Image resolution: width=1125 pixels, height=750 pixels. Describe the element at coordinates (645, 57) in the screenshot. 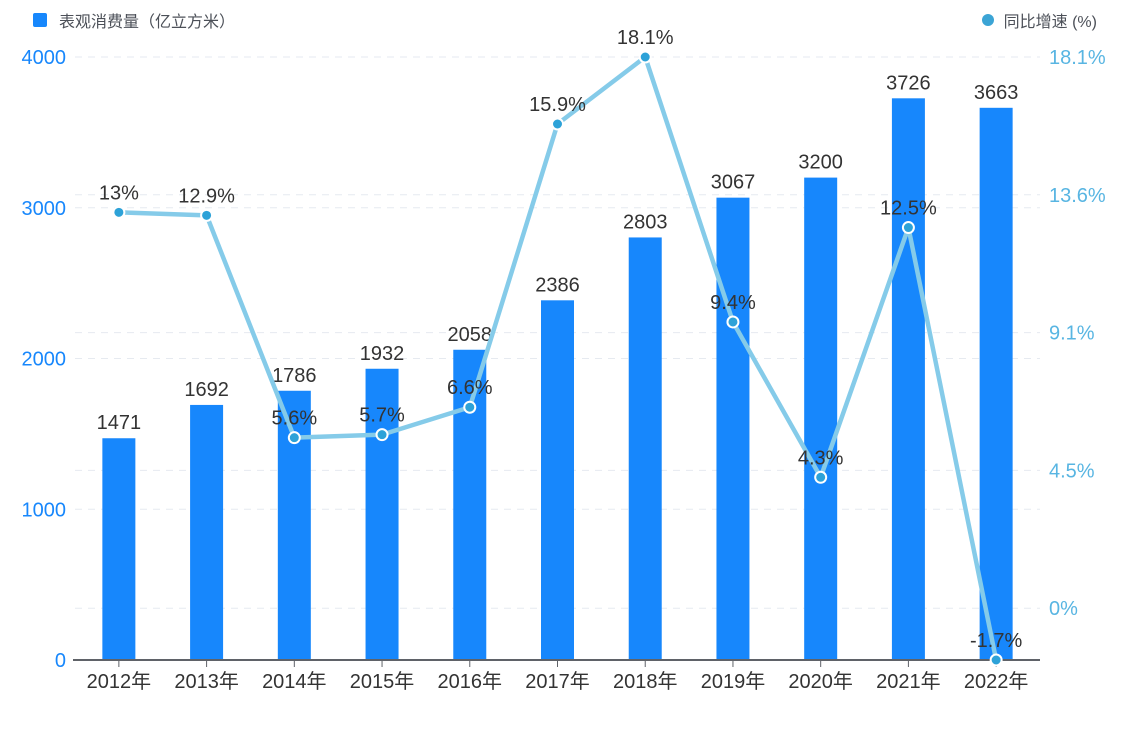

I see `line-point-2018年` at that location.